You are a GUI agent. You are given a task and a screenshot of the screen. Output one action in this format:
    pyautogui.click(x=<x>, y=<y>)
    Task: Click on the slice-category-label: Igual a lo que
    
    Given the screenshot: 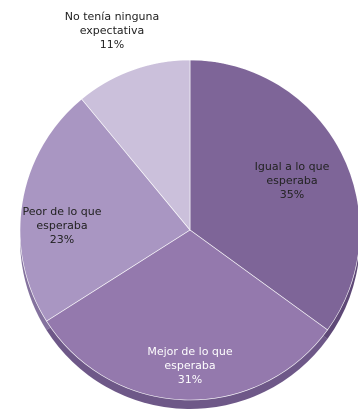 What is the action you would take?
    pyautogui.click(x=292, y=166)
    